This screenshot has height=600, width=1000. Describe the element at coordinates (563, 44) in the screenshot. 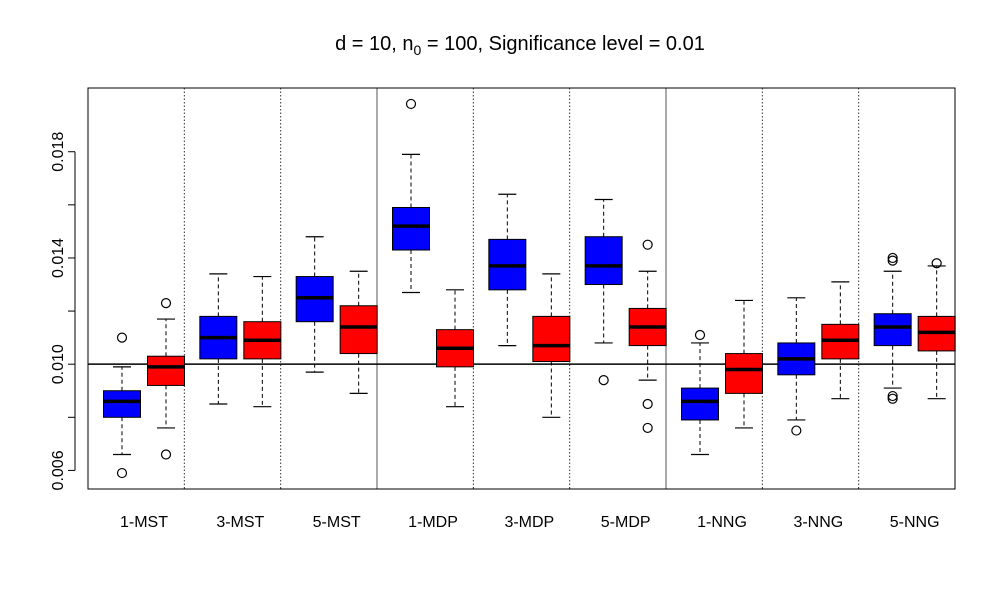

I see `title-rest: = 100, Significance level = 0.01` at that location.